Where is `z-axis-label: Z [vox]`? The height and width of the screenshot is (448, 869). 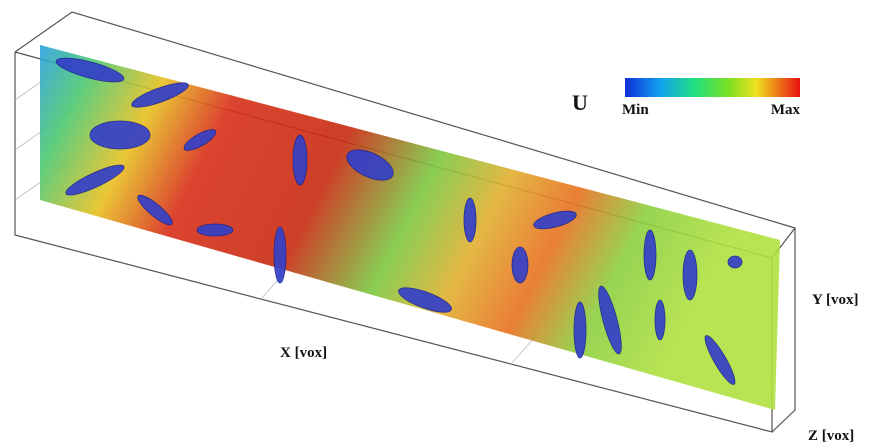
z-axis-label: Z [vox] is located at coordinates (831, 436).